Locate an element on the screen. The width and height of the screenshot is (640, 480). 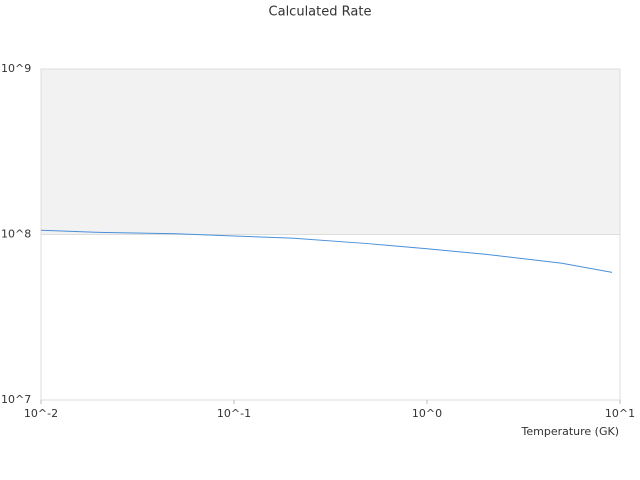
x-tick-label: 10^1 is located at coordinates (620, 413).